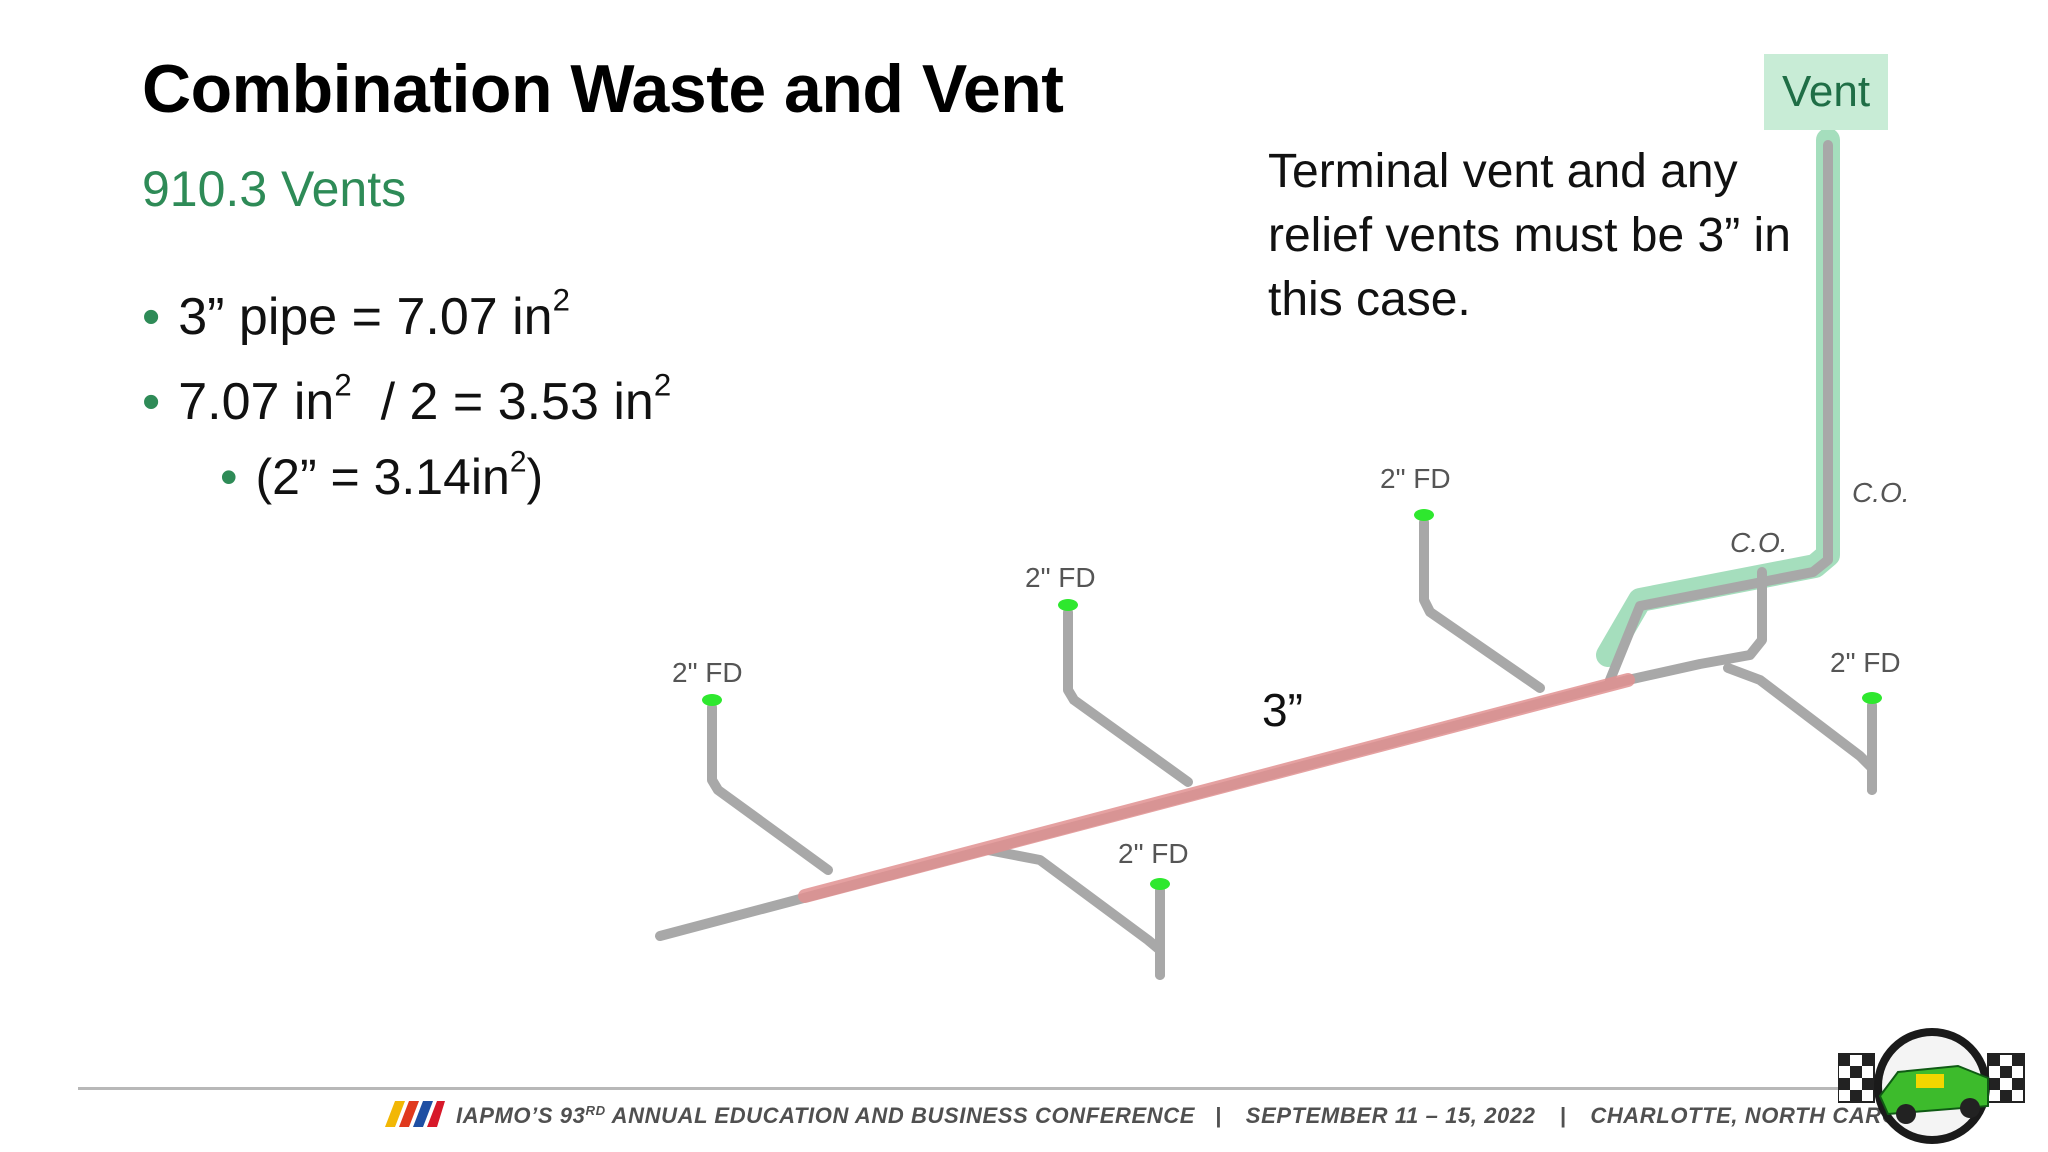 The width and height of the screenshot is (2048, 1152). What do you see at coordinates (1390, 1115) in the screenshot?
I see `footer-dates: SEPTEMBER 11 – 15, 2022` at bounding box center [1390, 1115].